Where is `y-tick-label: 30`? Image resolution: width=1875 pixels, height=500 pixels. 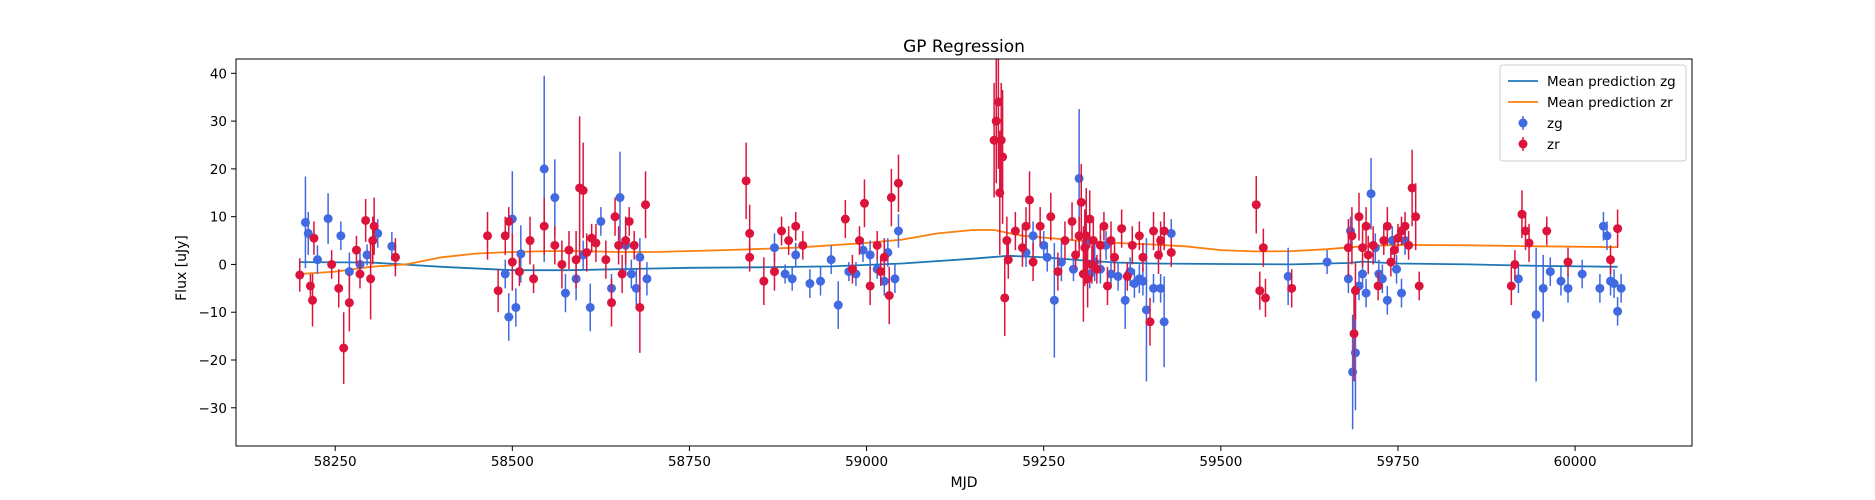
y-tick-label: 30 is located at coordinates (218, 122).